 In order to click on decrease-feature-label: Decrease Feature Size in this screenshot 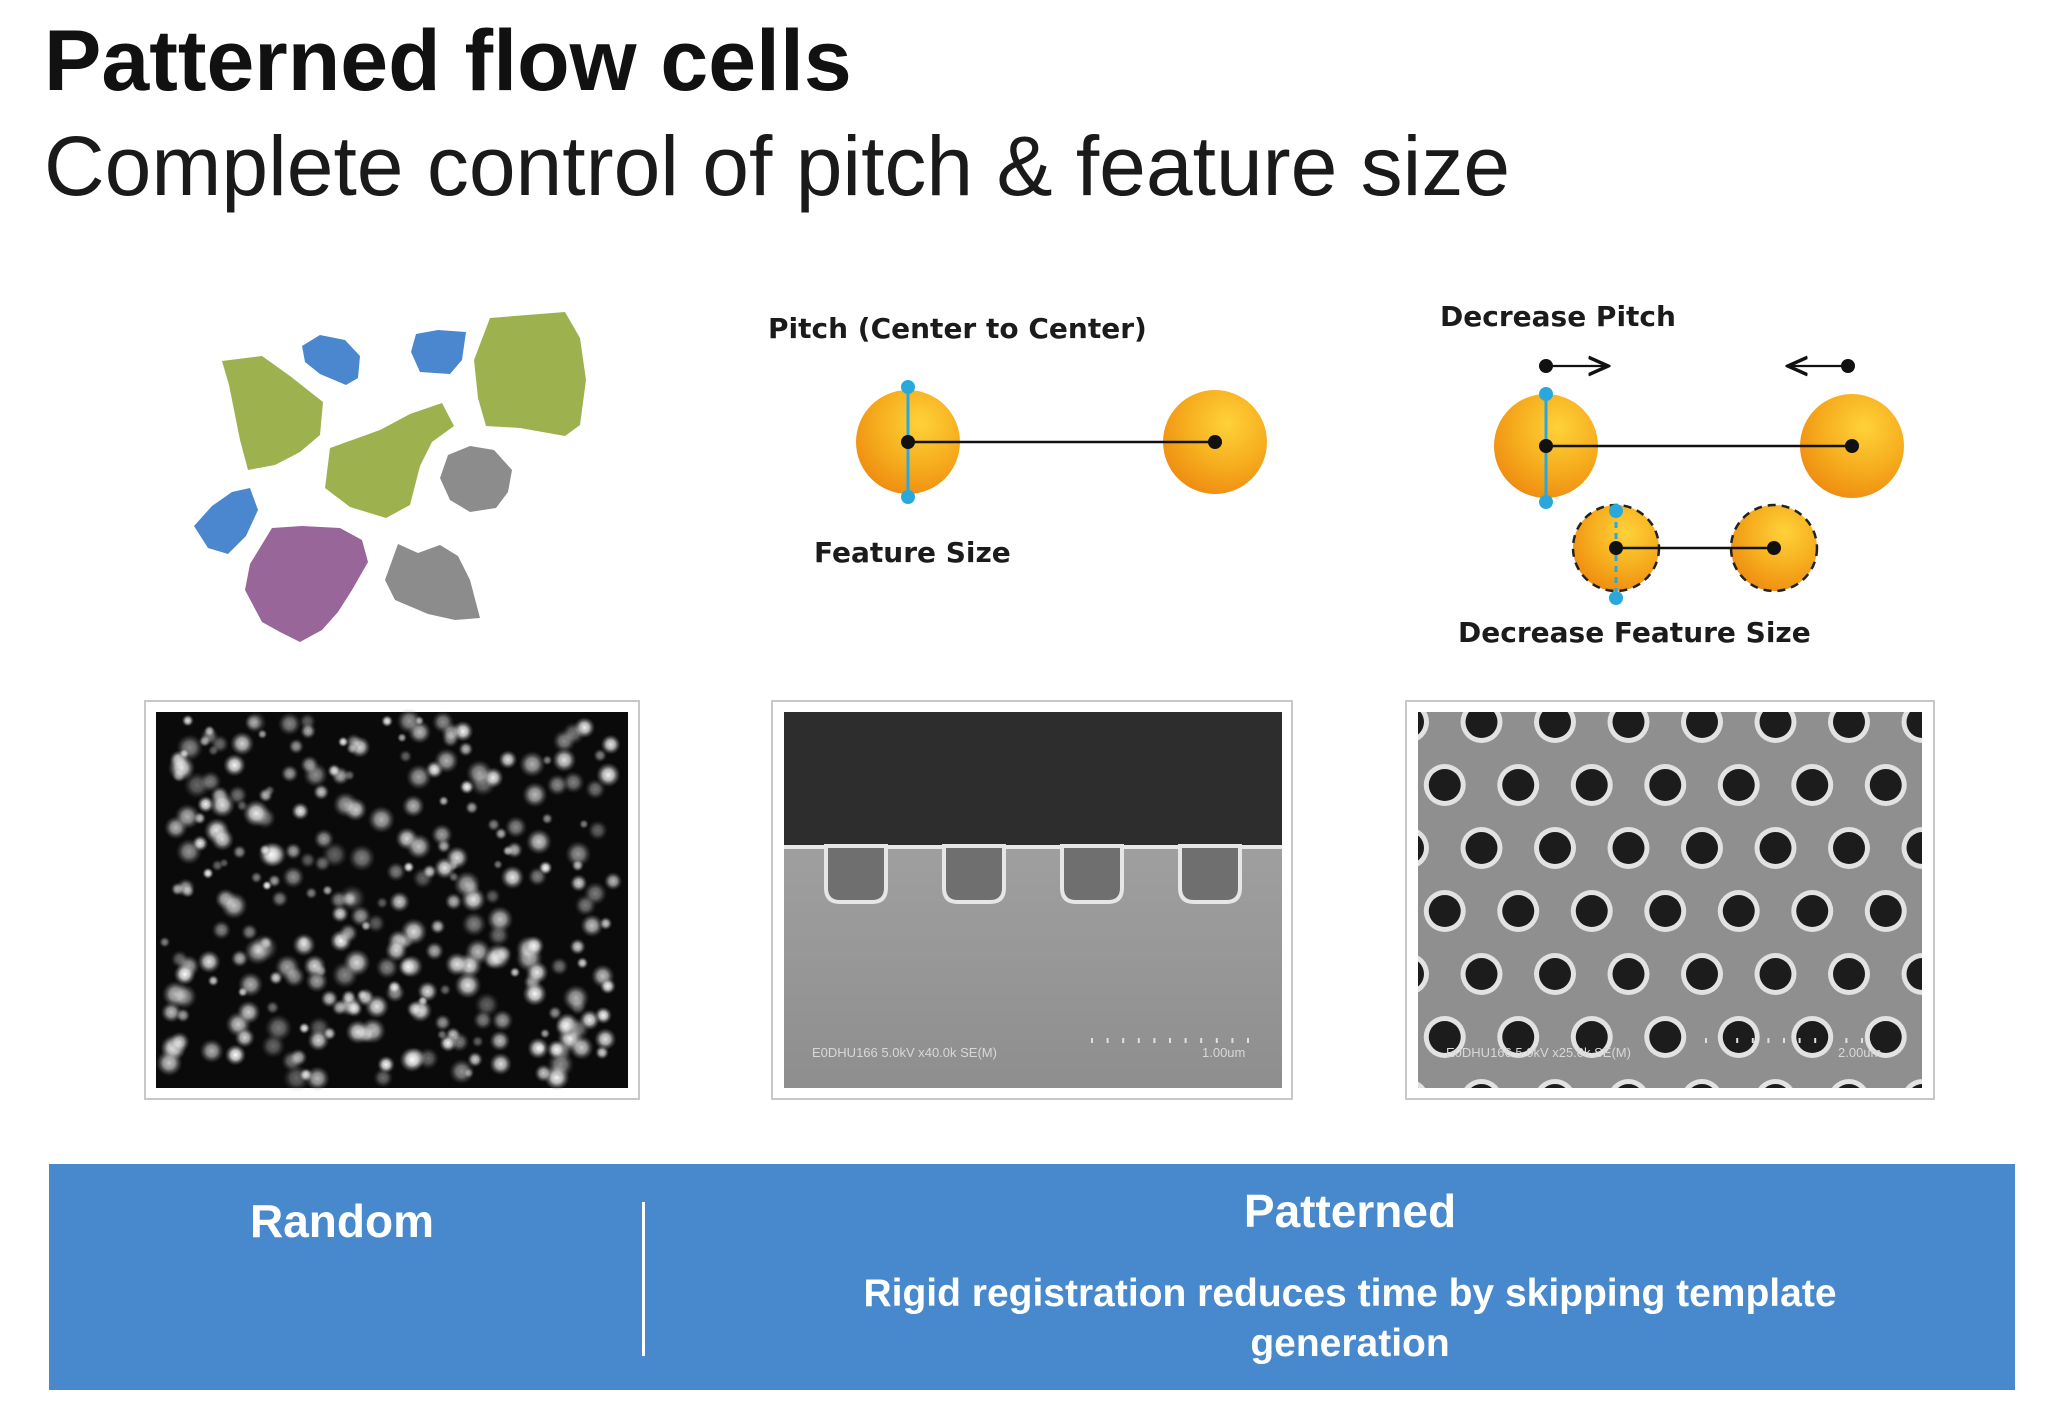, I will do `click(1634, 632)`.